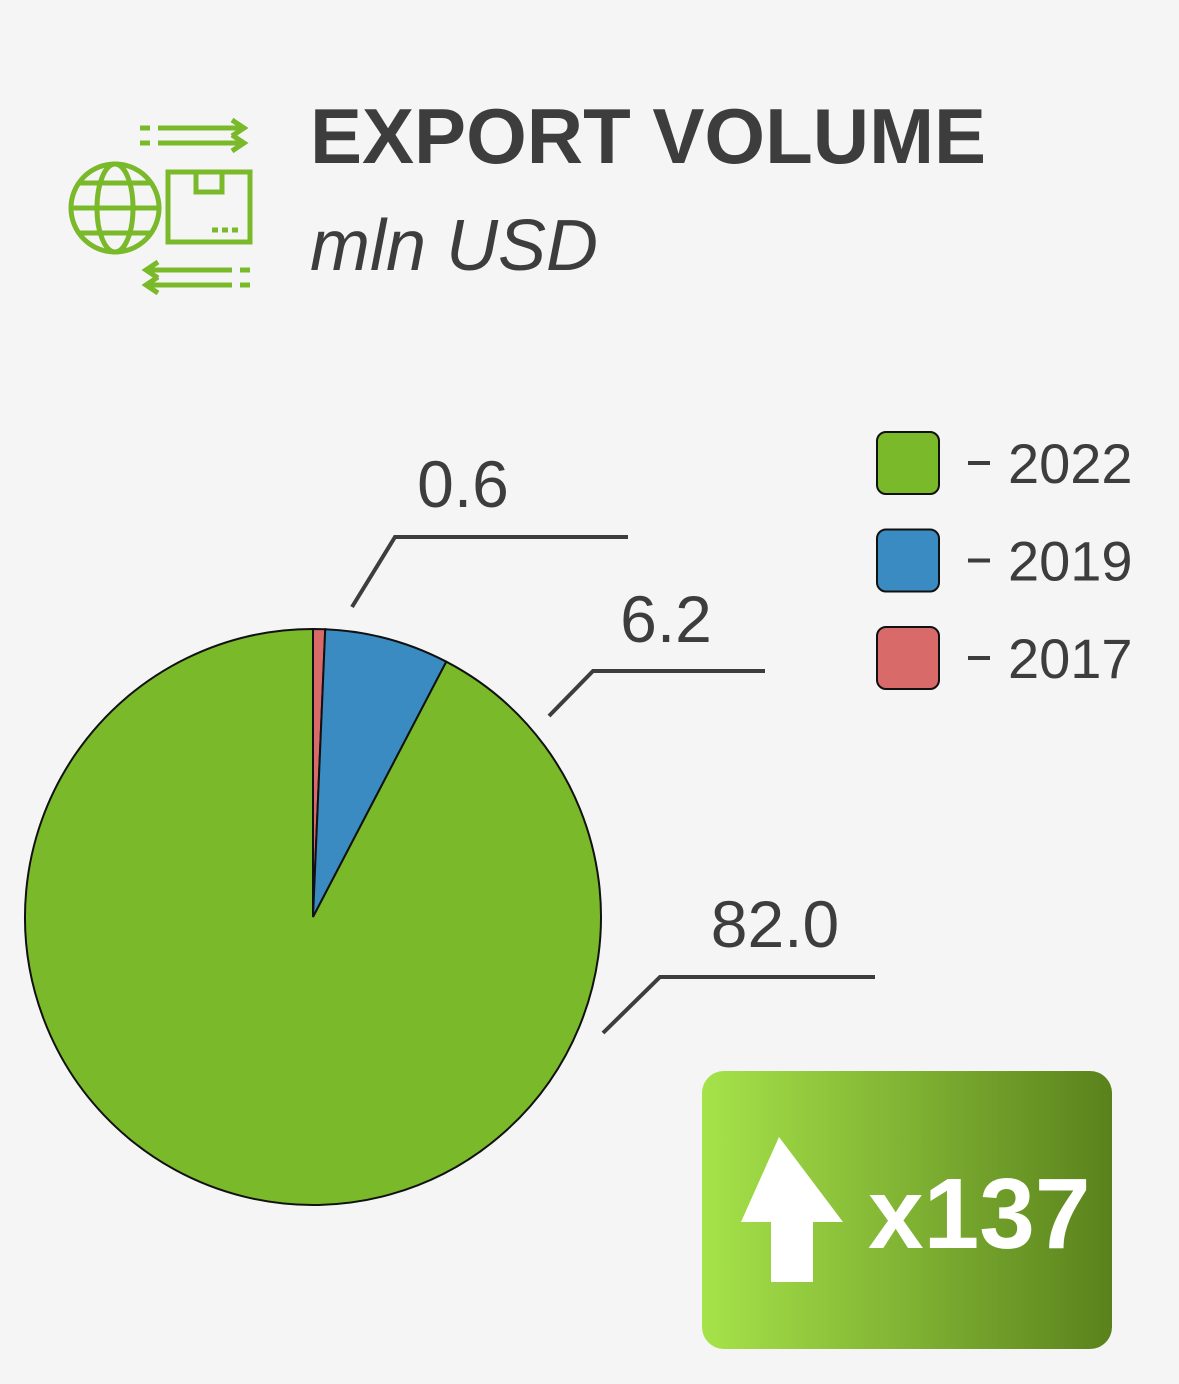  What do you see at coordinates (454, 246) in the screenshot?
I see `subtitle: mln USD` at bounding box center [454, 246].